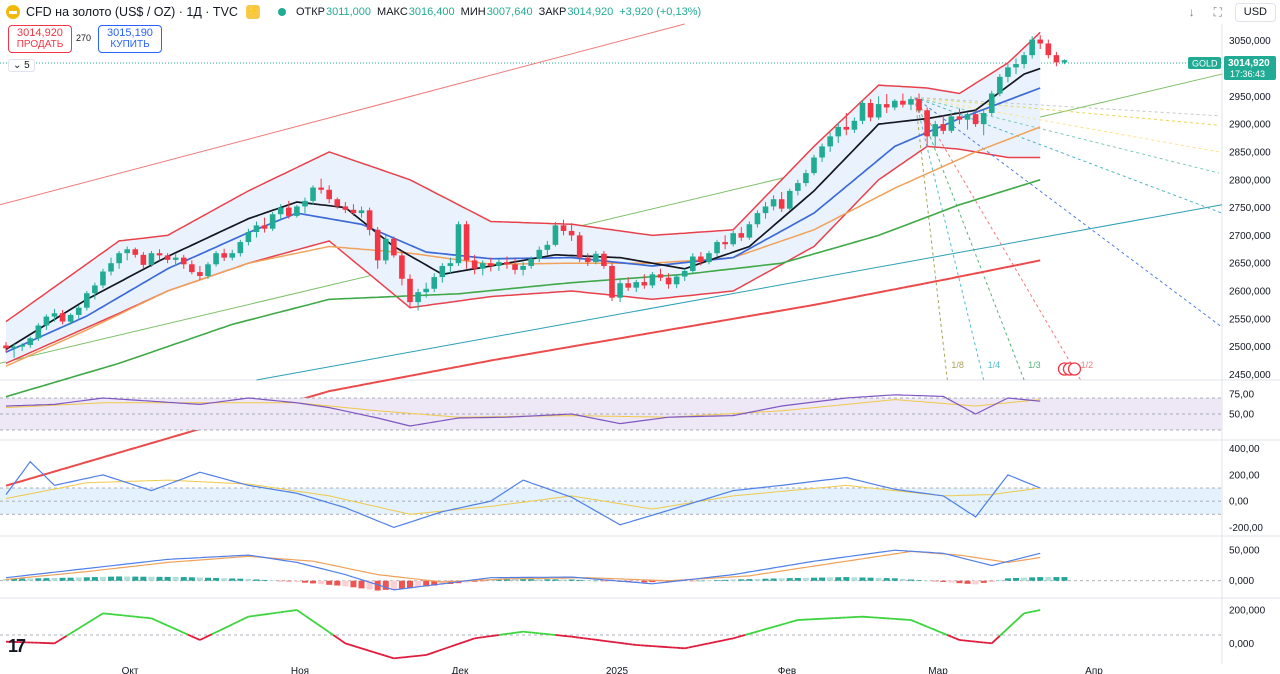 This screenshot has width=1280, height=674. Describe the element at coordinates (130, 39) in the screenshot. I see `buy-button: 3015,190 КУПИТЬ` at that location.